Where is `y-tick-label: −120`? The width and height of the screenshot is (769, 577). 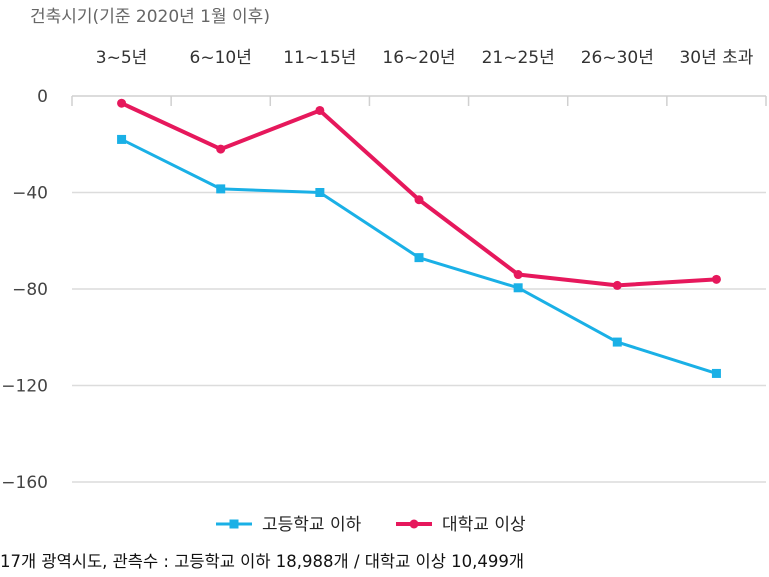
y-tick-label: −120 is located at coordinates (24, 387).